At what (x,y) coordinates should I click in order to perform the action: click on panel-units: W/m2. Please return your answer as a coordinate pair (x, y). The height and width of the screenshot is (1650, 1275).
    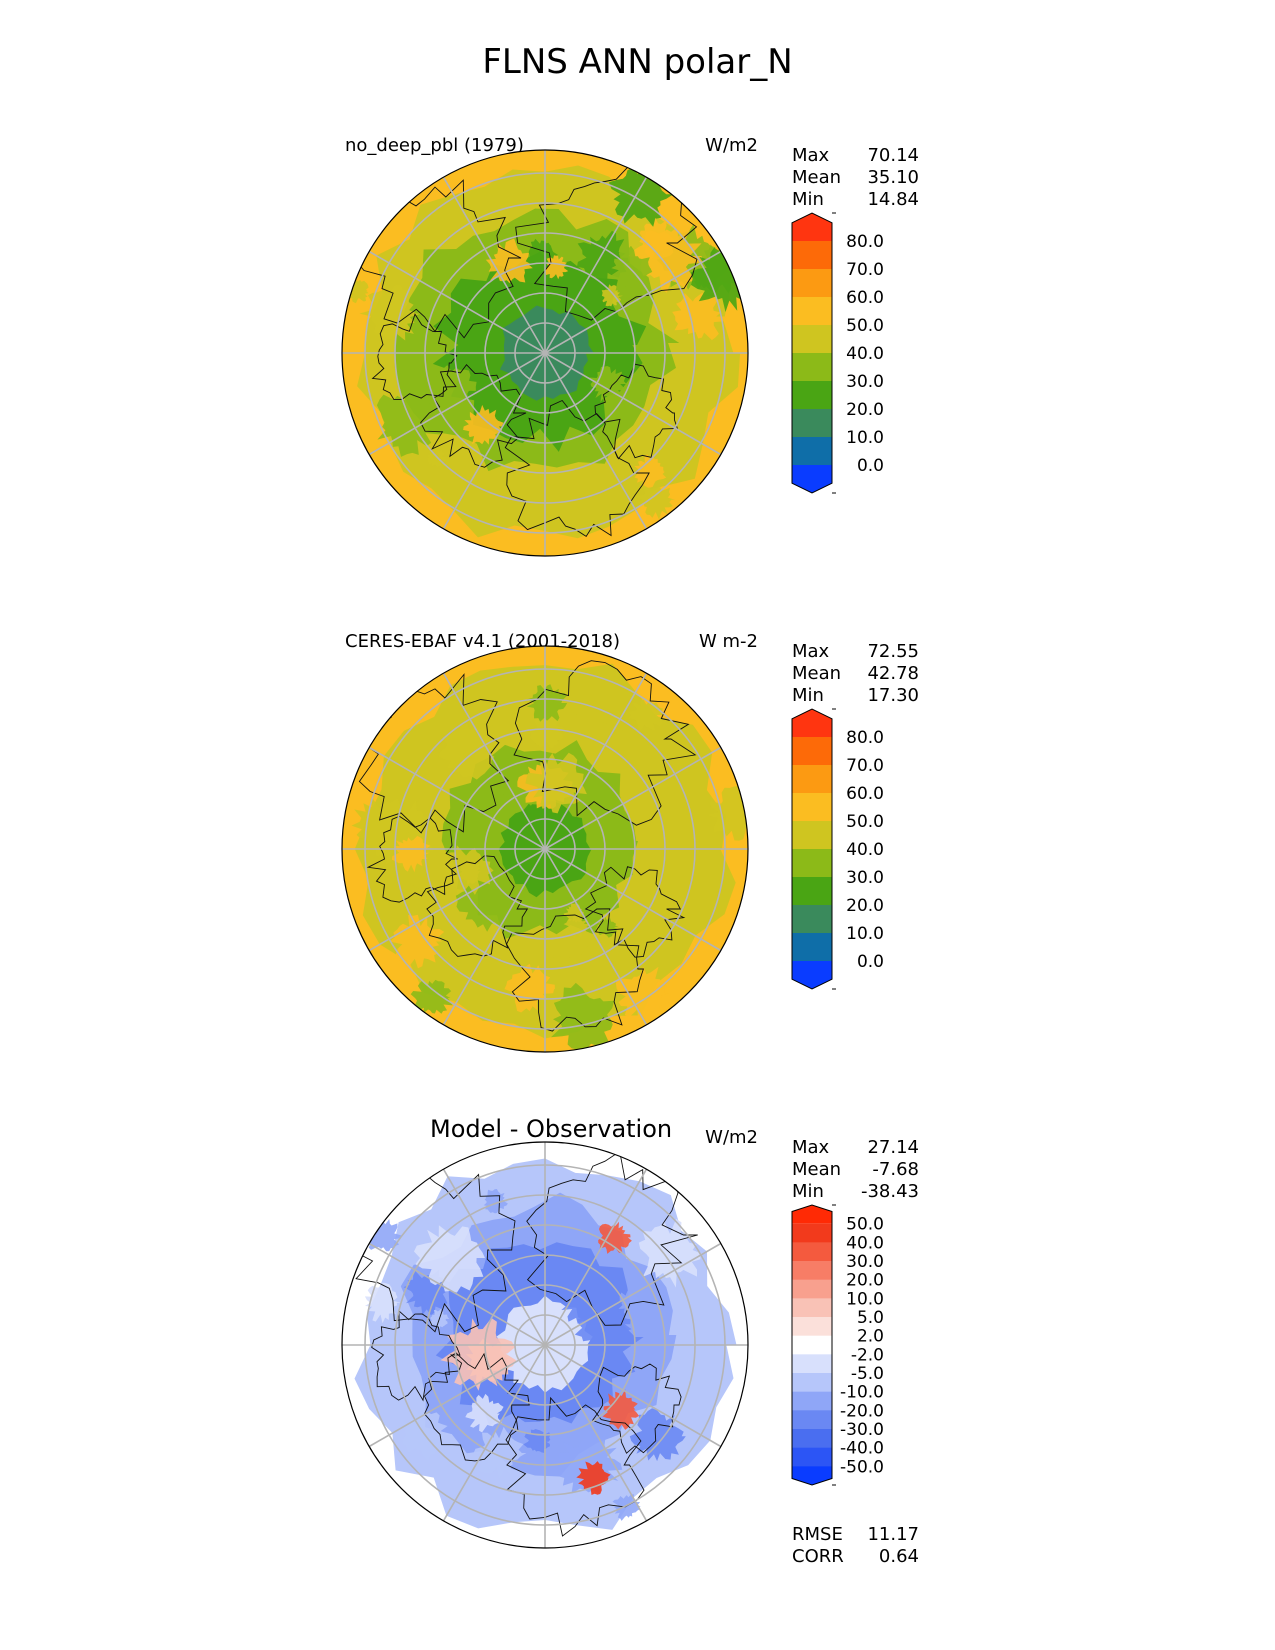
    Looking at the image, I should click on (731, 1137).